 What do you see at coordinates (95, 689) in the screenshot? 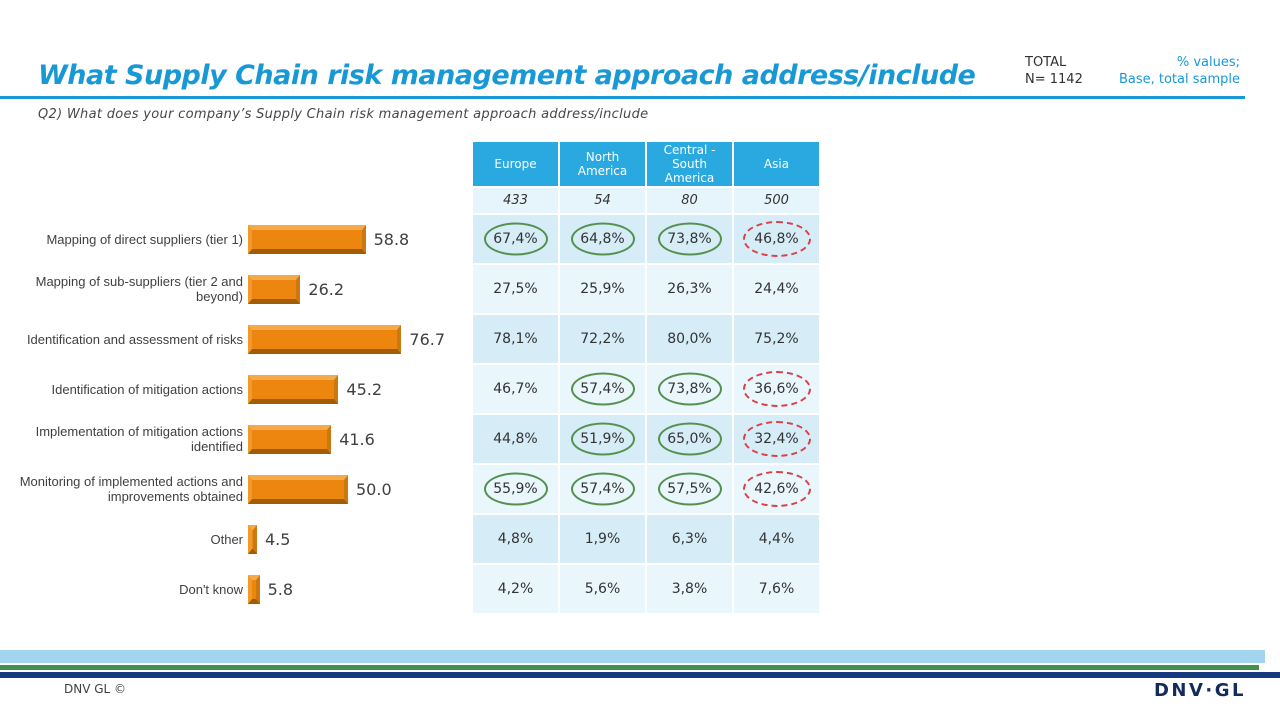
I see `copyright-text: DNV GL ©` at bounding box center [95, 689].